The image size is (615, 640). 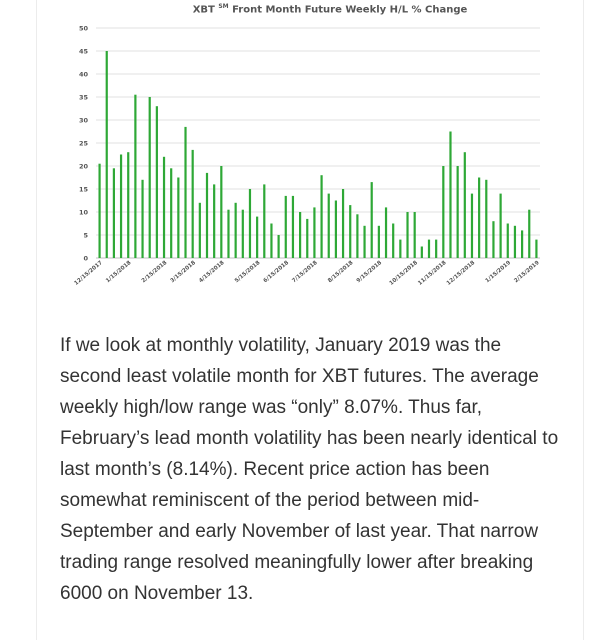 What do you see at coordinates (212, 272) in the screenshot?
I see `x-tick-label: 4/15/2018` at bounding box center [212, 272].